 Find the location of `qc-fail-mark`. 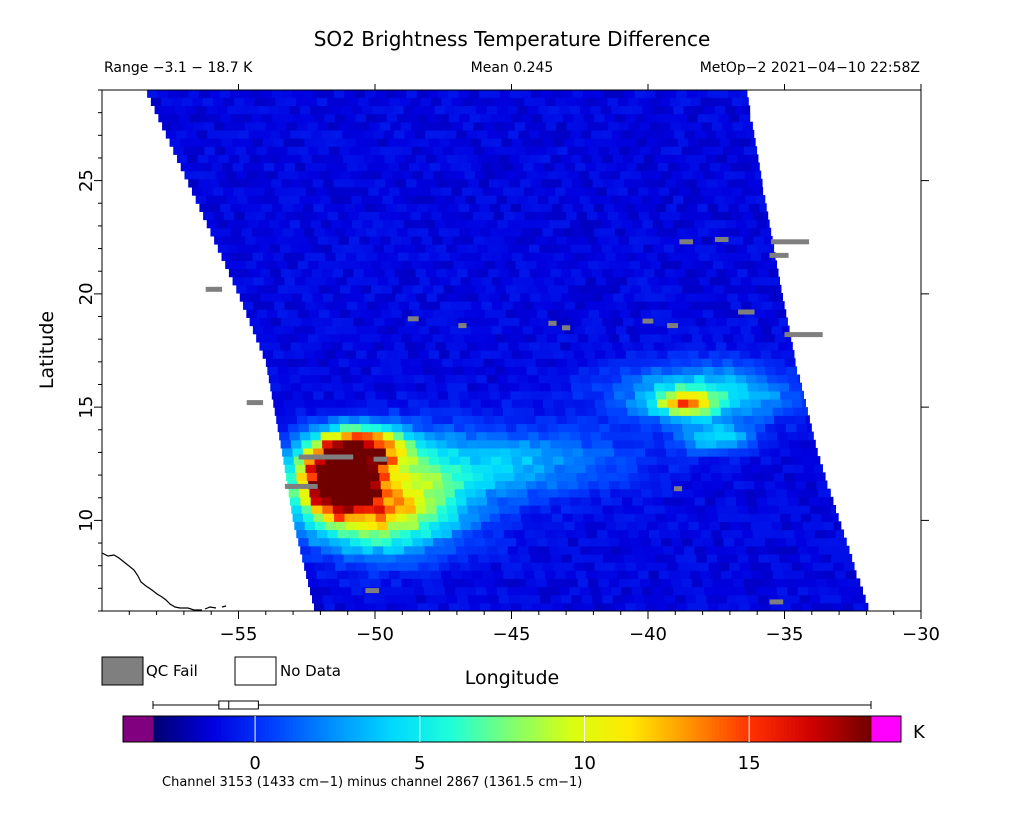

qc-fail-mark is located at coordinates (326, 457).